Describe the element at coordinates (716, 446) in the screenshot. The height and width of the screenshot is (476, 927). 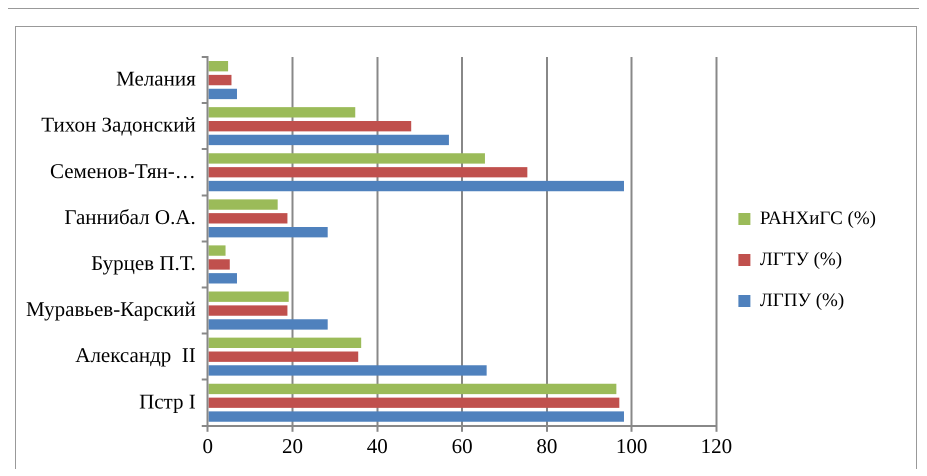
I see `x-tick-label: 120` at that location.